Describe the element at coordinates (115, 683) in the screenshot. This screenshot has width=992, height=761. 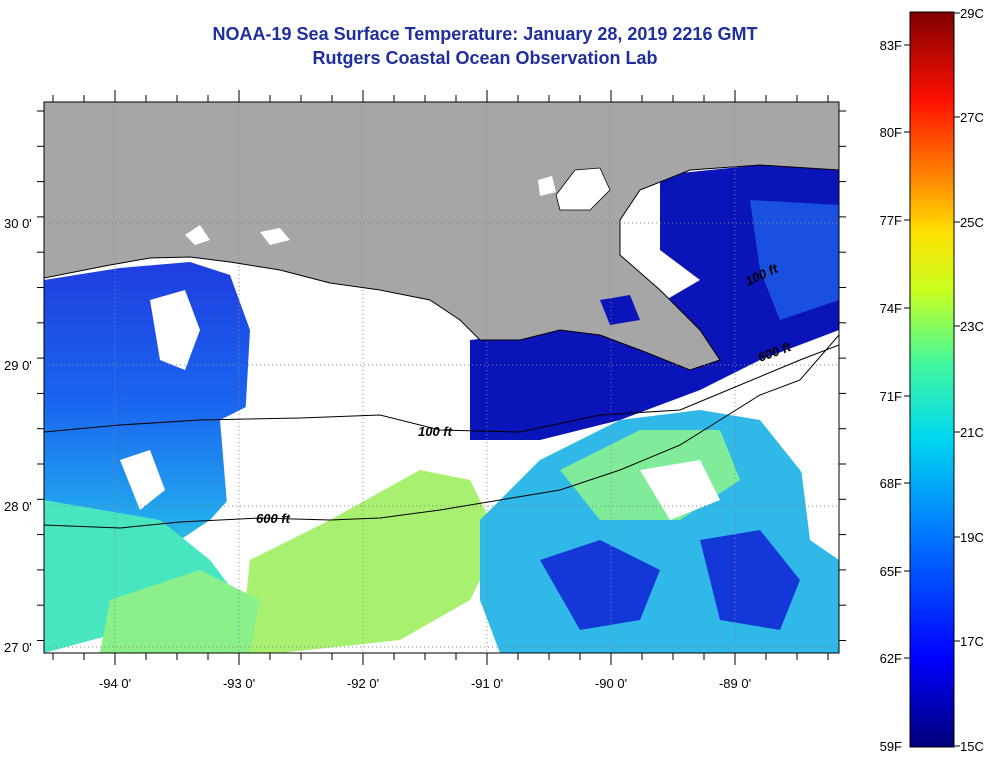
I see `longitude-label: -94 0'` at that location.